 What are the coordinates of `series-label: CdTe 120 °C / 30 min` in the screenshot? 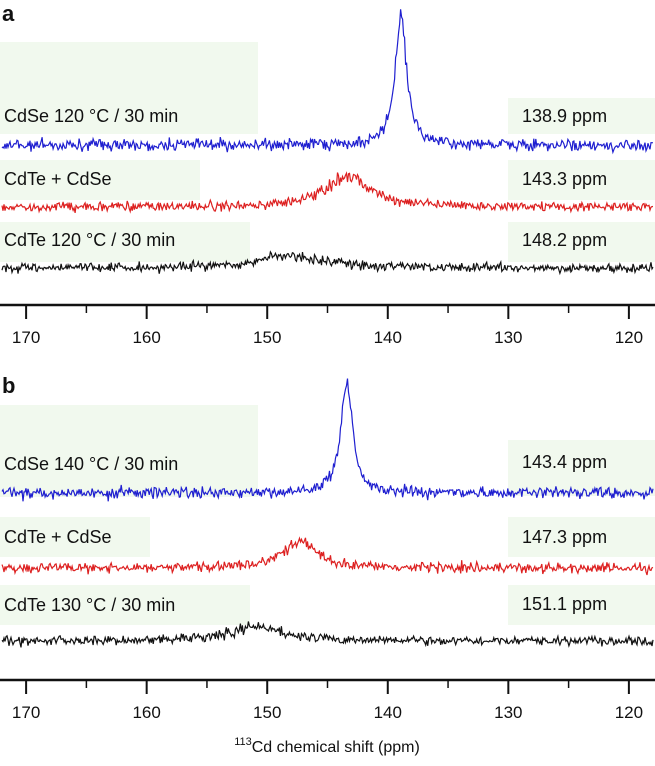 It's located at (89, 240).